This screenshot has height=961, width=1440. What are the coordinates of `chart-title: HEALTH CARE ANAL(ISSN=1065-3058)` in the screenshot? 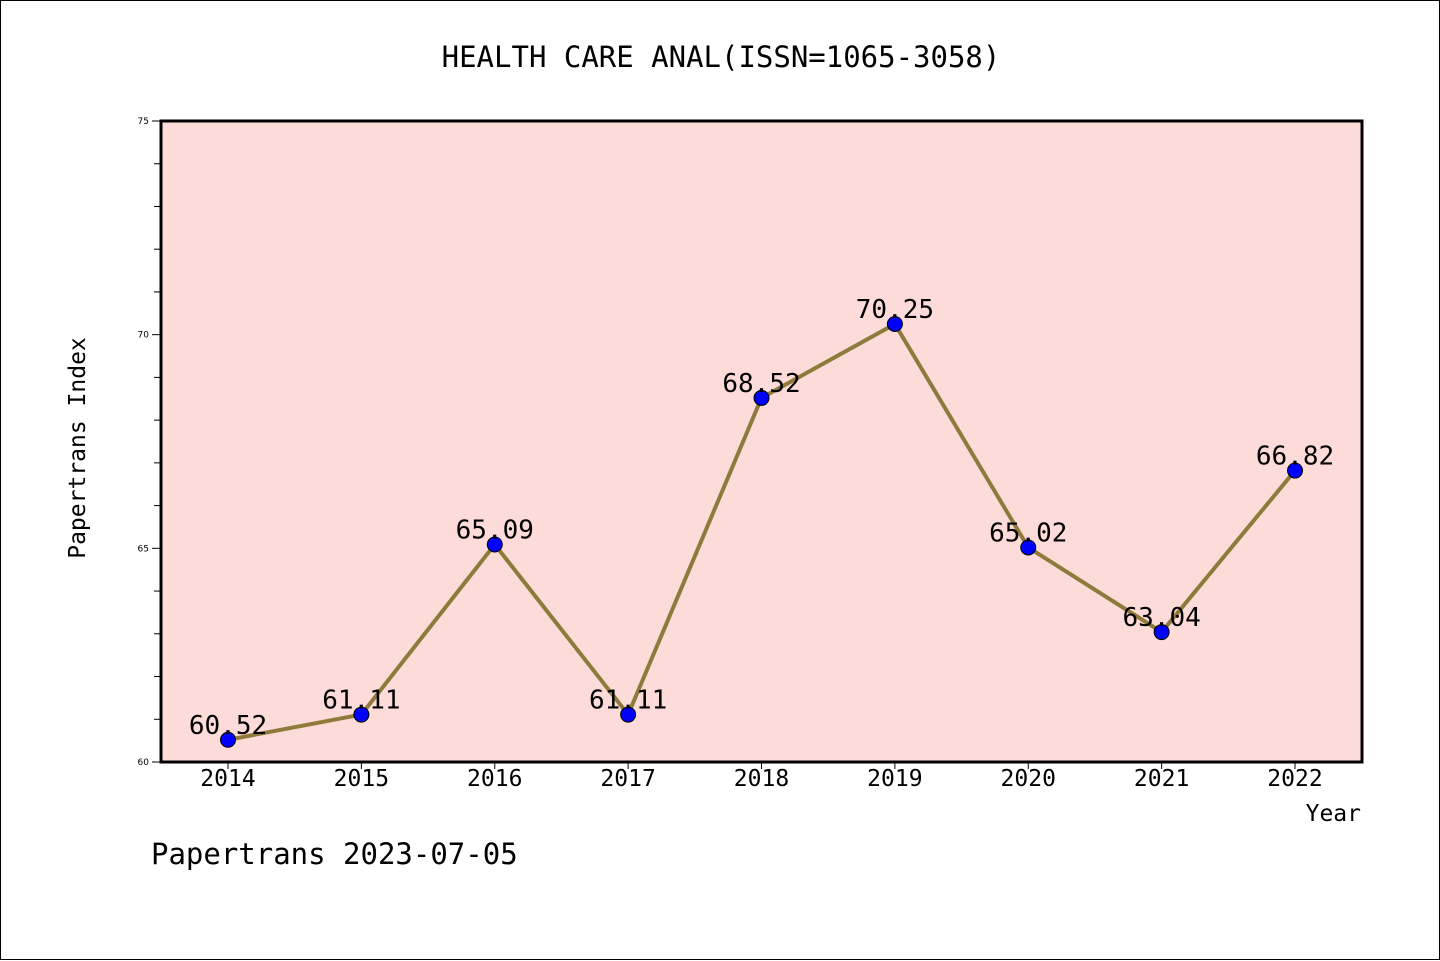 It's located at (721, 57).